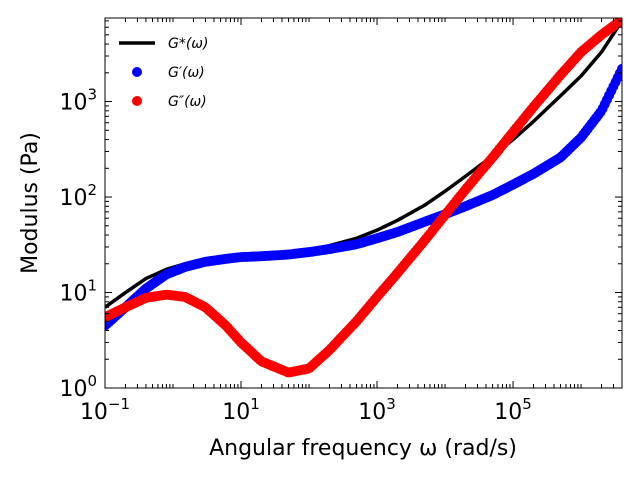 Image resolution: width=640 pixels, height=480 pixels. What do you see at coordinates (164, 73) in the screenshot?
I see `legend: G*(ω) G′(ω) G″(ω)` at bounding box center [164, 73].